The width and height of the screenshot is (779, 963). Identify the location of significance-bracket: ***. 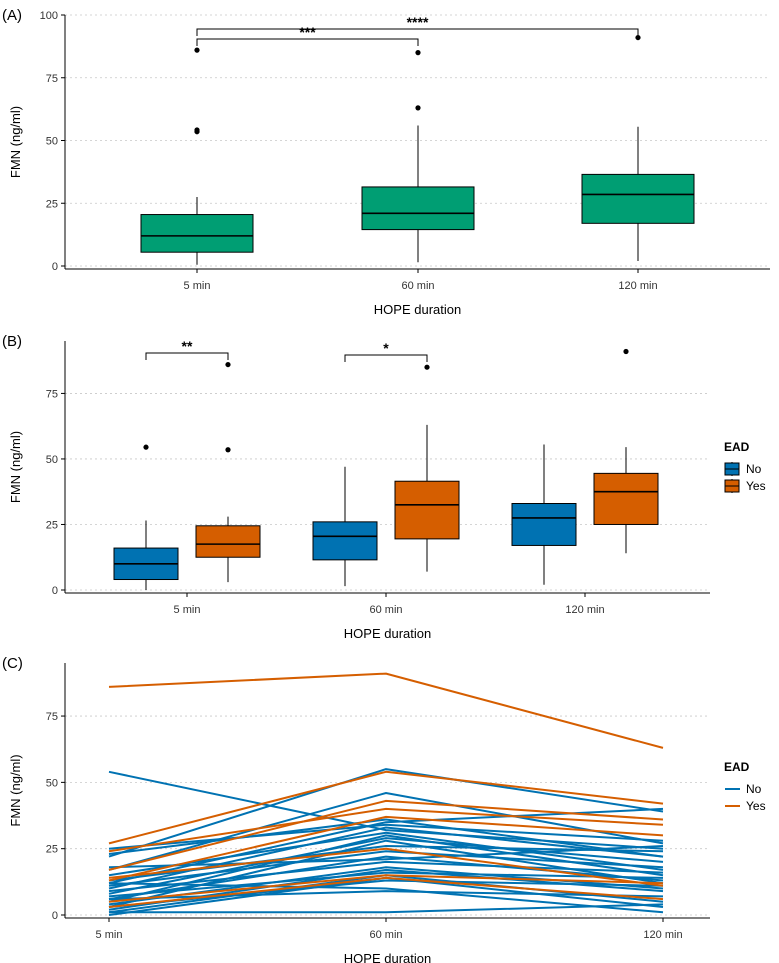
(307, 35).